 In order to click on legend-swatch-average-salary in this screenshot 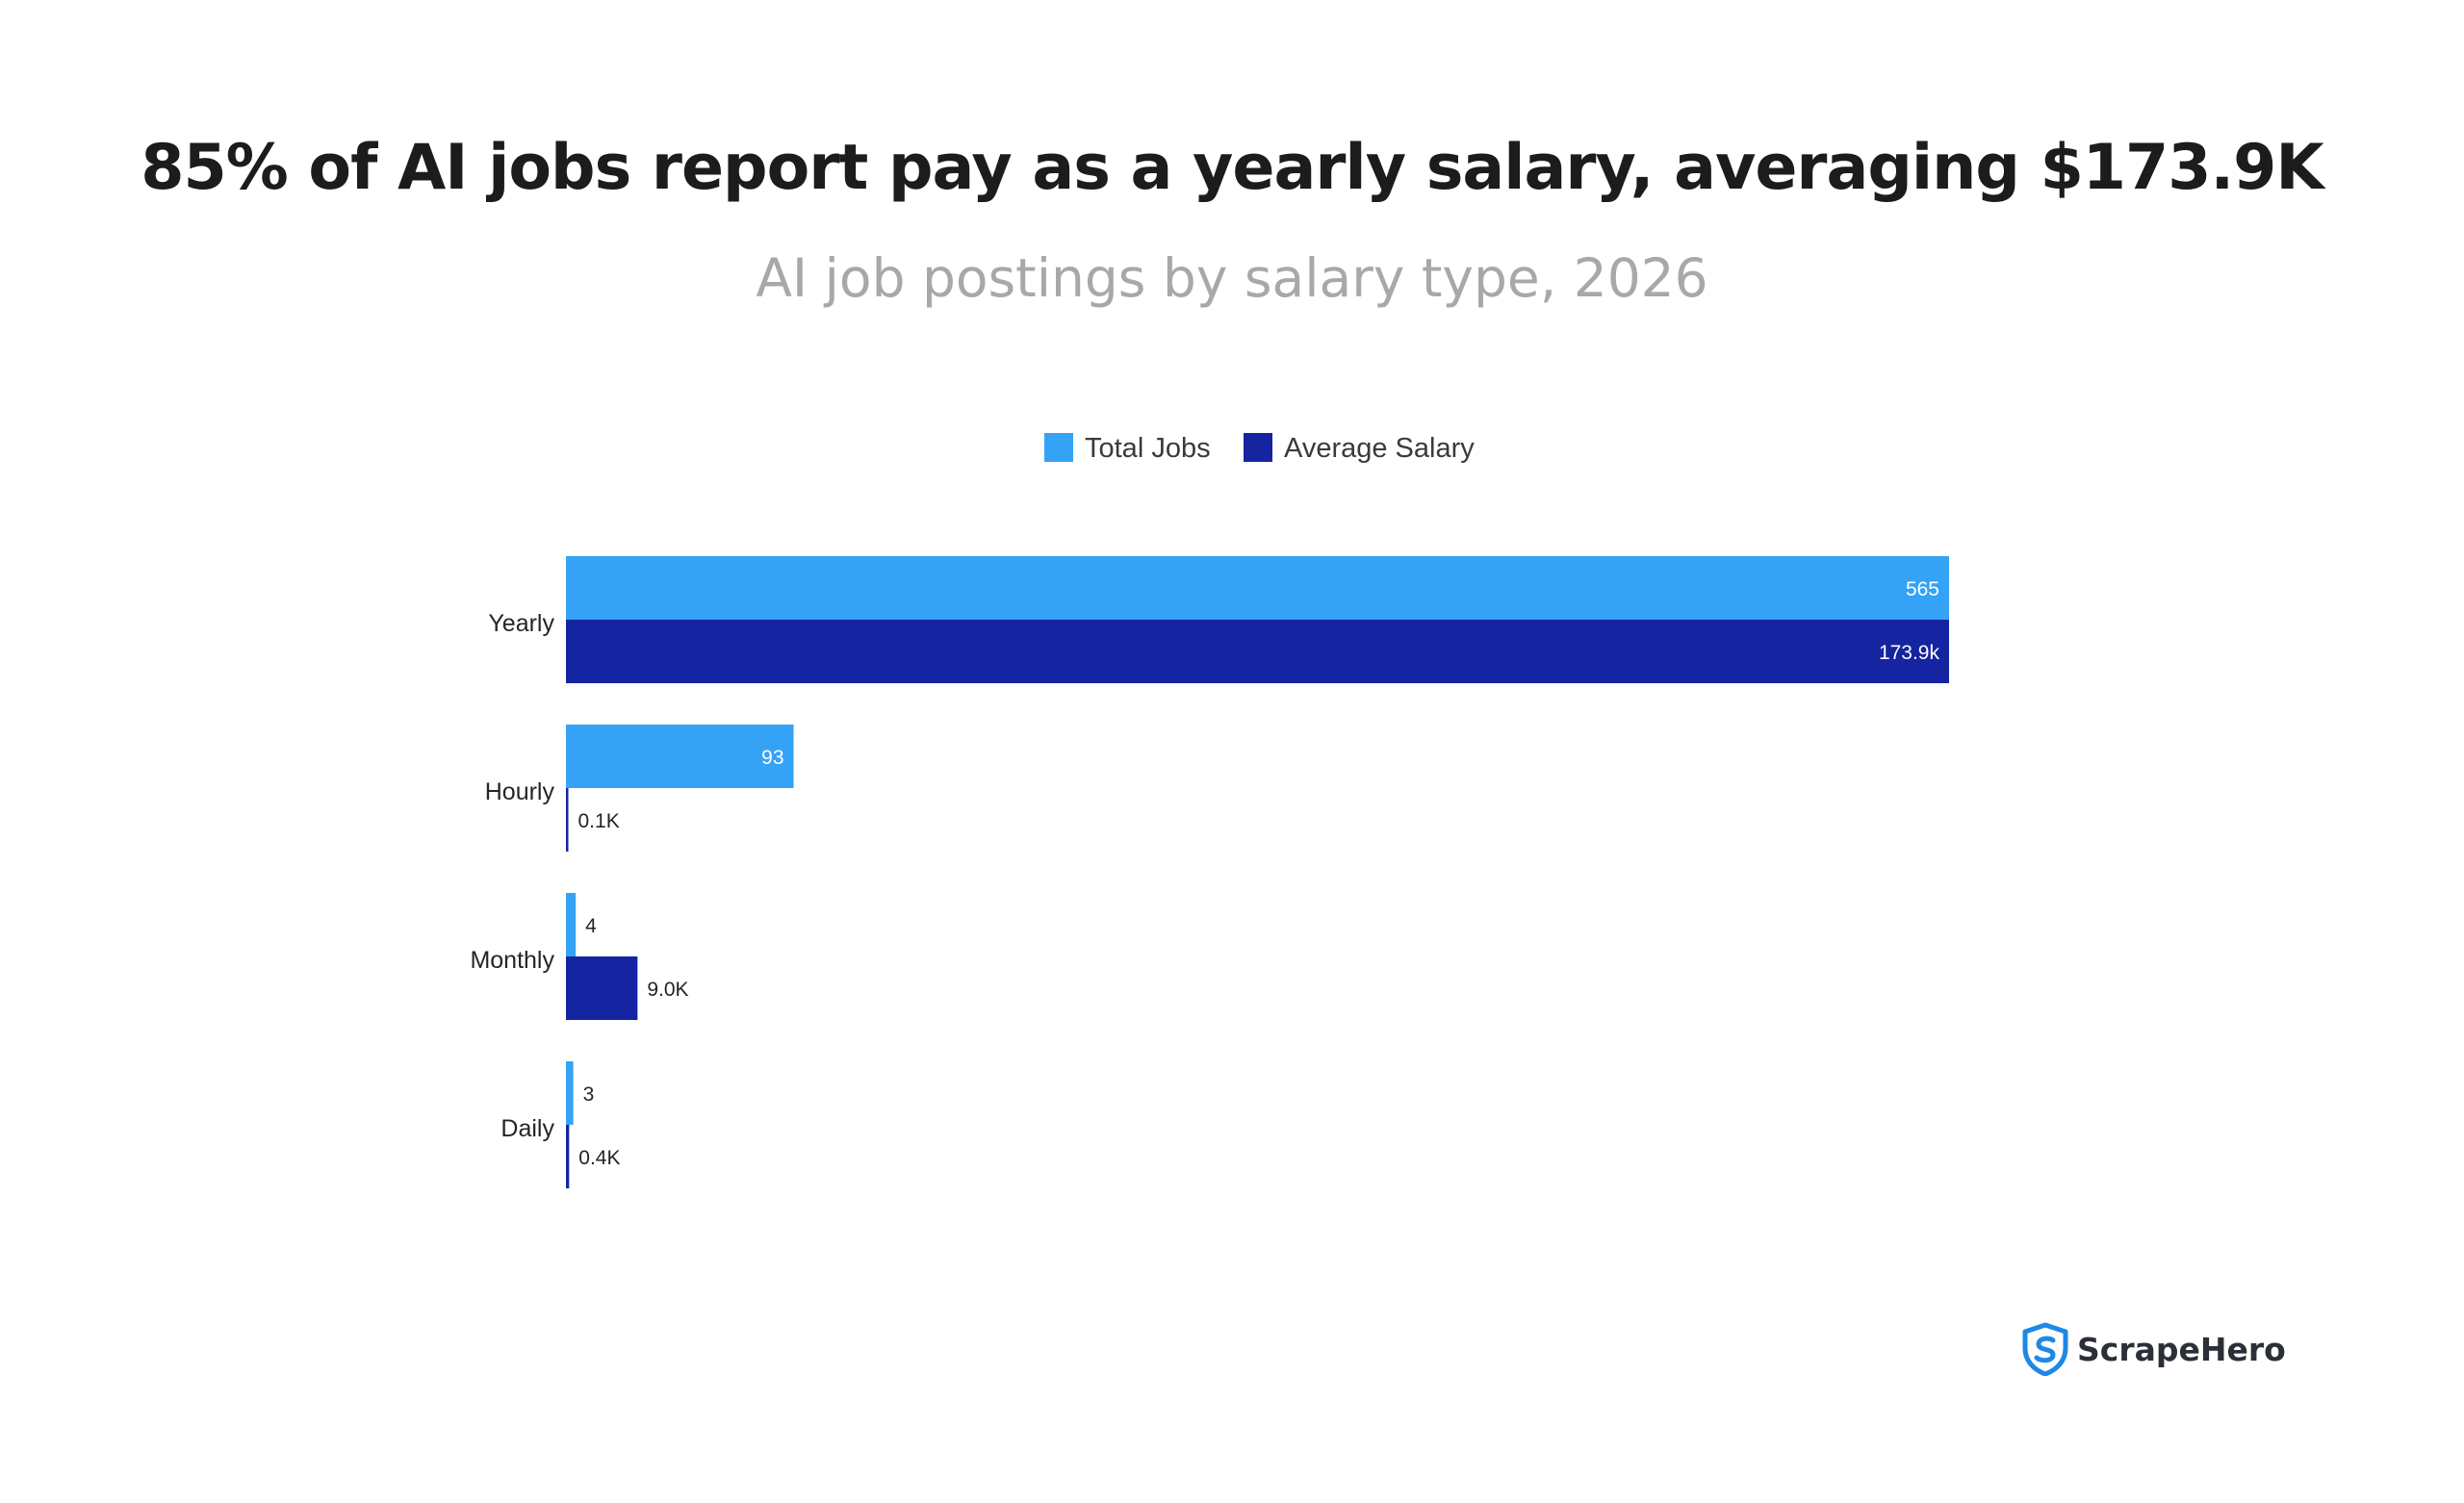, I will do `click(1258, 447)`.